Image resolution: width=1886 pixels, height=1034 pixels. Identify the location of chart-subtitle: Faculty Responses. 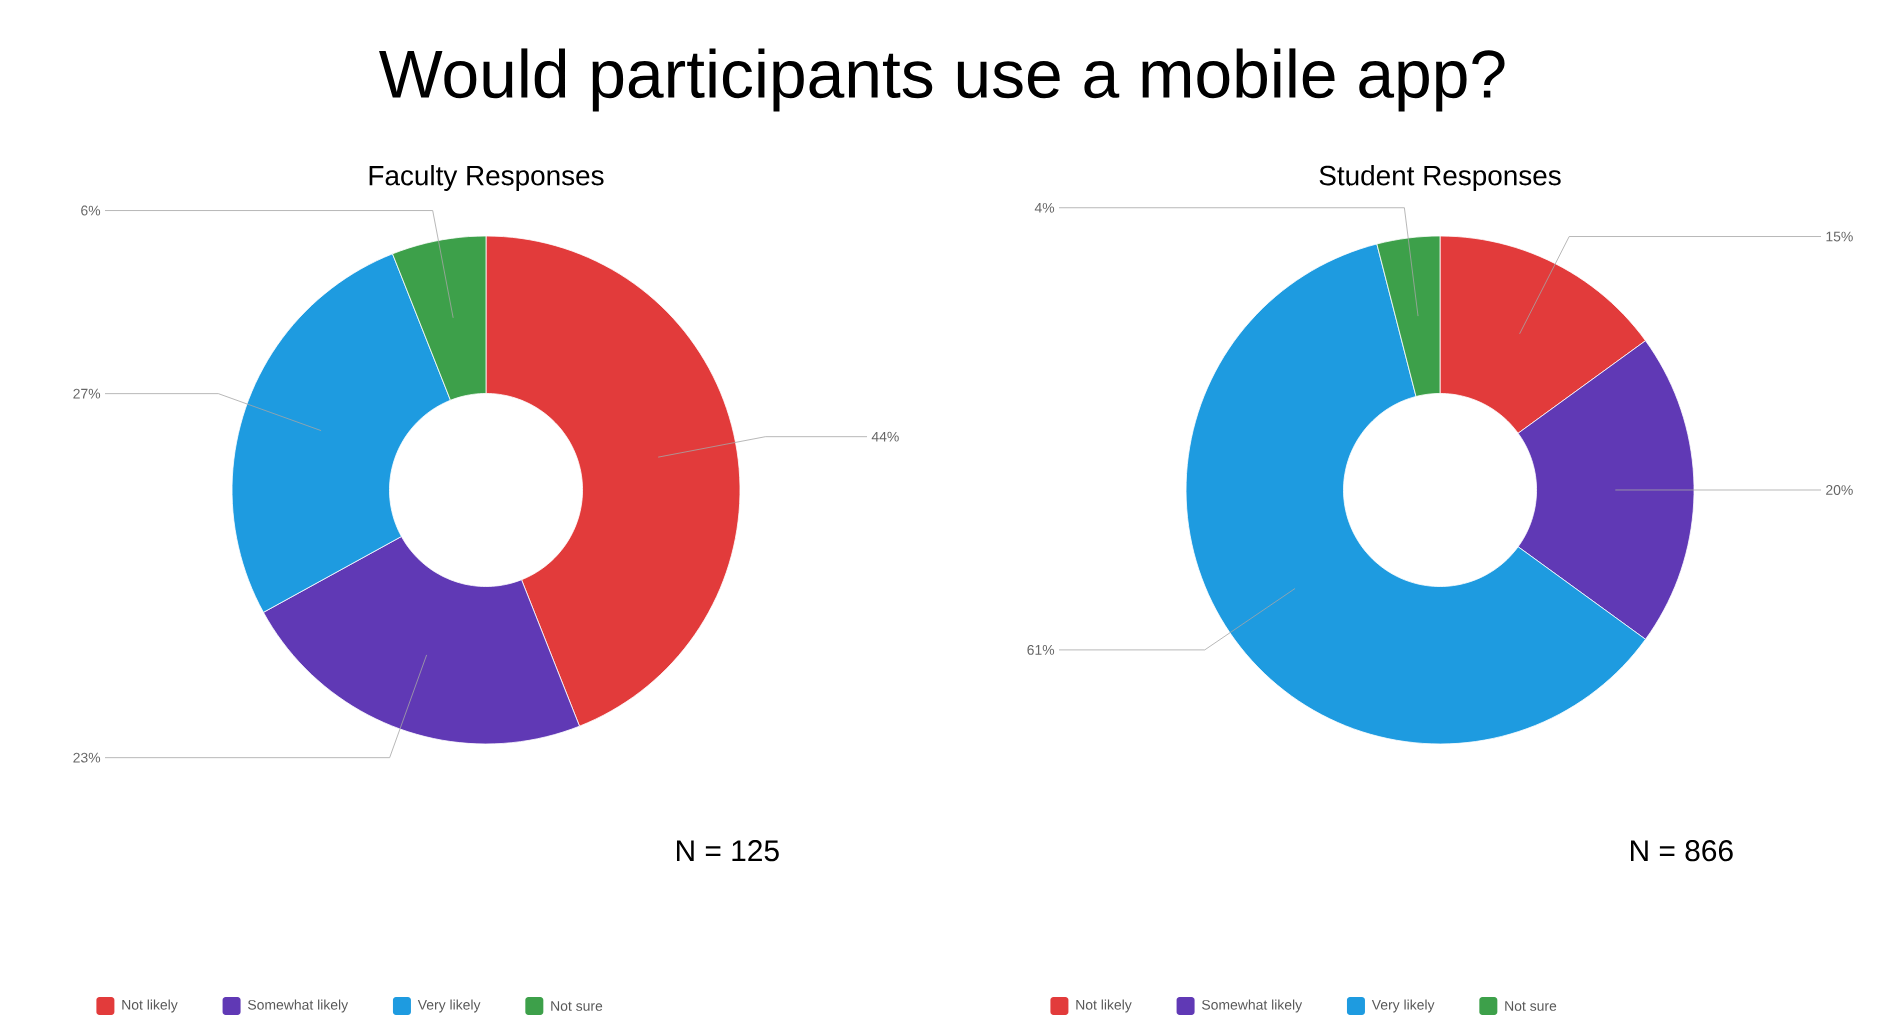
(486, 177).